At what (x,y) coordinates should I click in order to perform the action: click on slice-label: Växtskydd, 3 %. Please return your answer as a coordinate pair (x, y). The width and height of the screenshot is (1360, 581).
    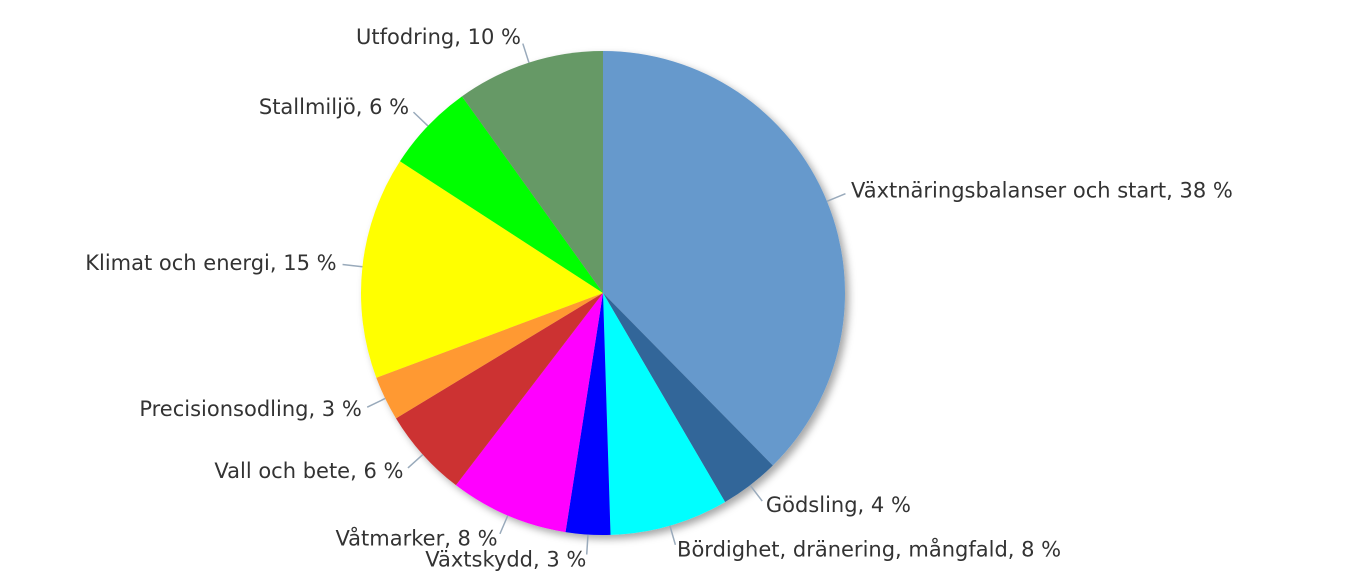
    Looking at the image, I should click on (505, 559).